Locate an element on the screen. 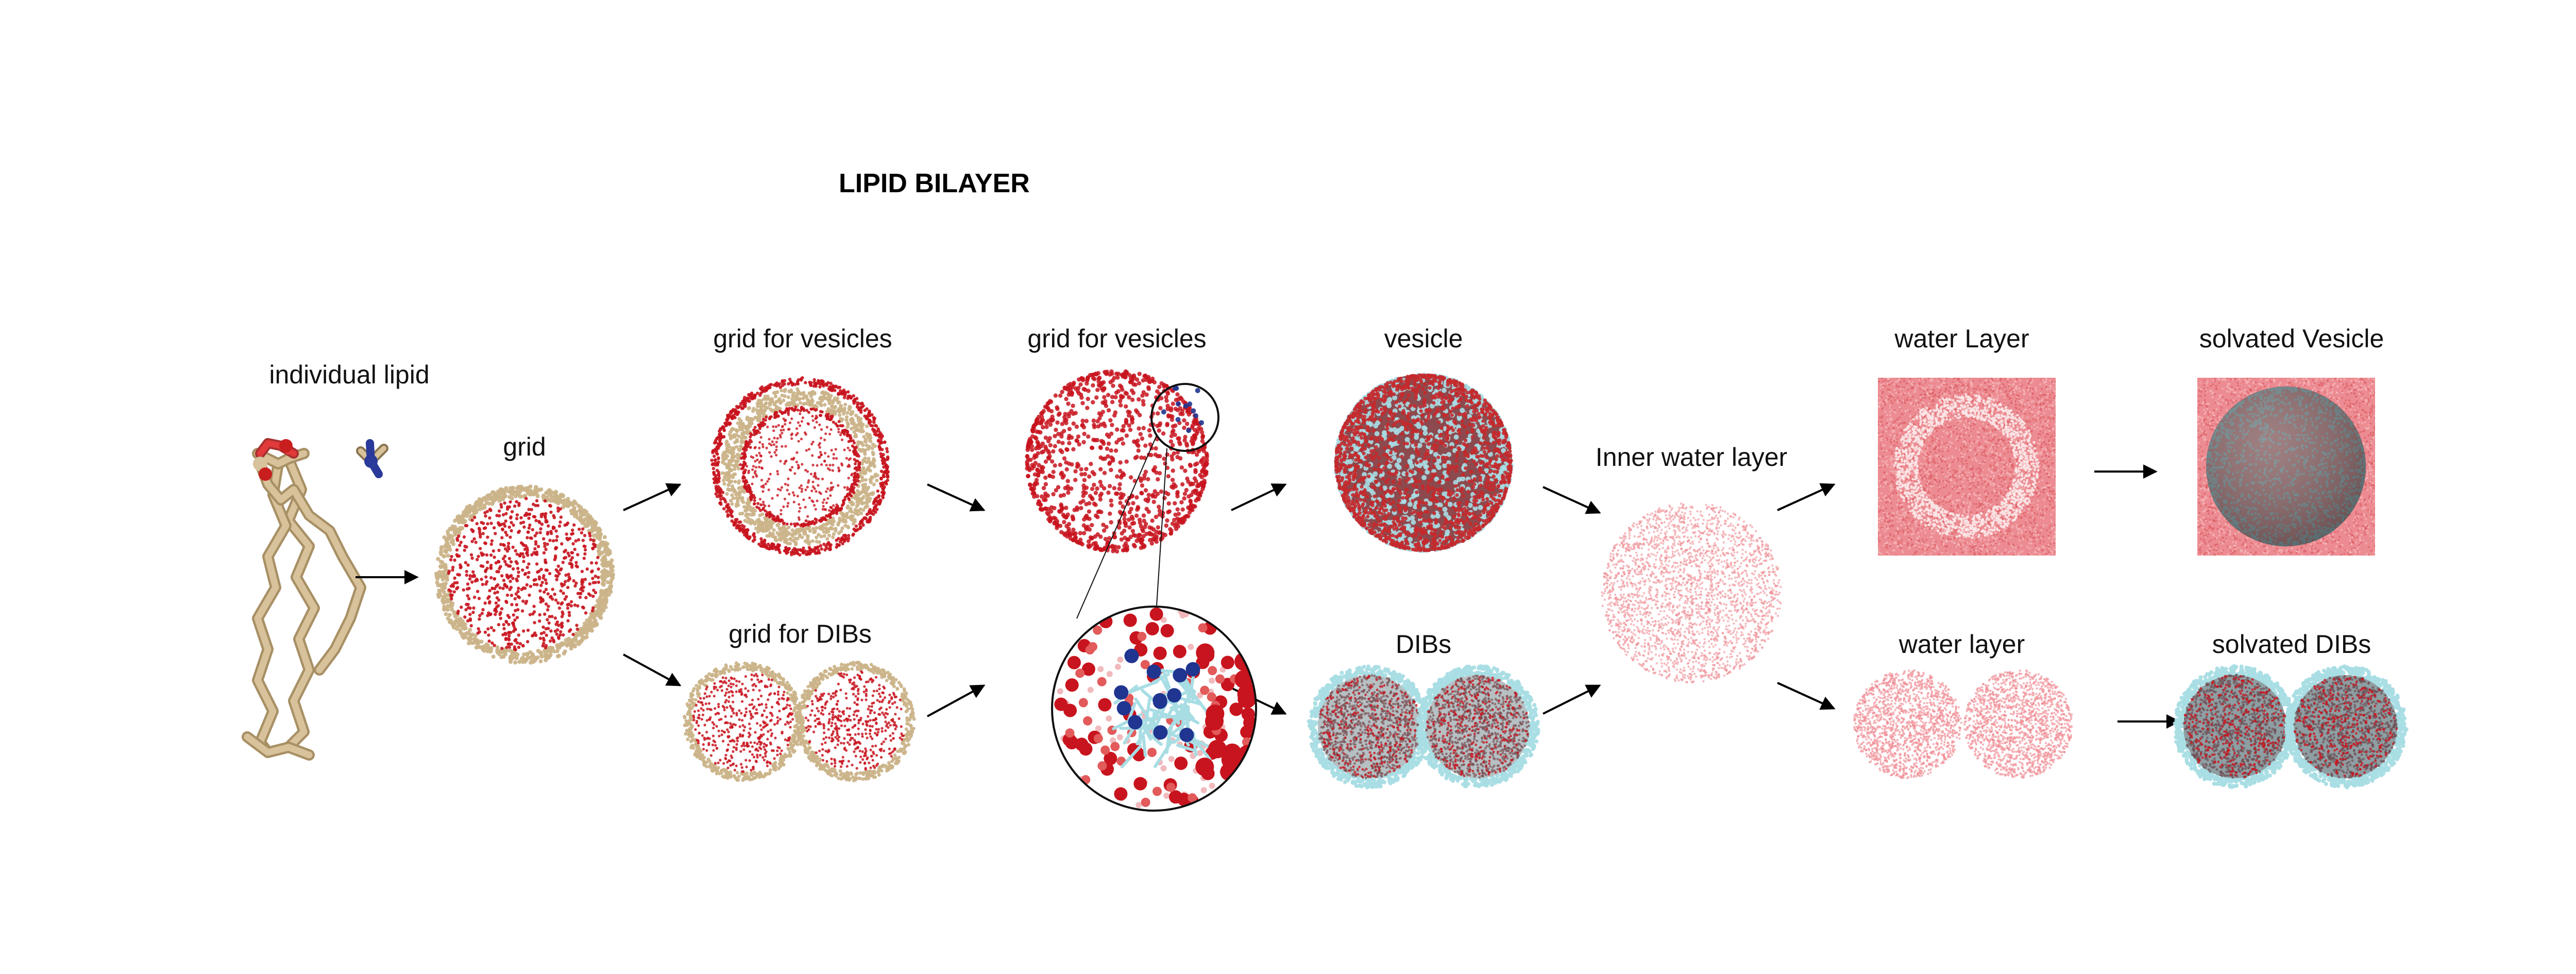 This screenshot has width=2576, height=974. solvated-vesicle-square is located at coordinates (2286, 467).